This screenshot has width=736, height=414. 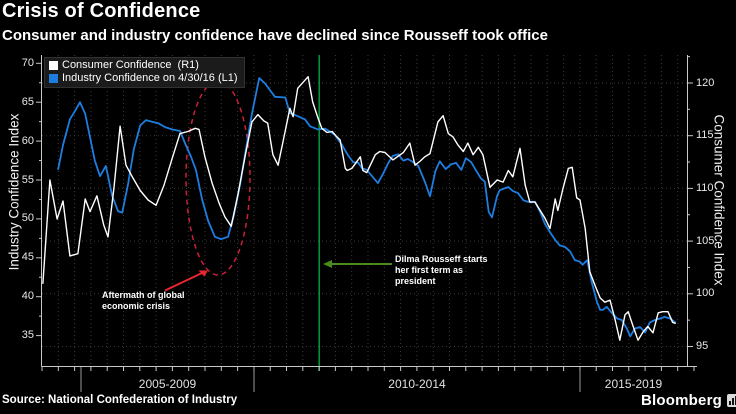 I want to click on crisis-annotation-line: Aftermath of global, so click(x=143, y=295).